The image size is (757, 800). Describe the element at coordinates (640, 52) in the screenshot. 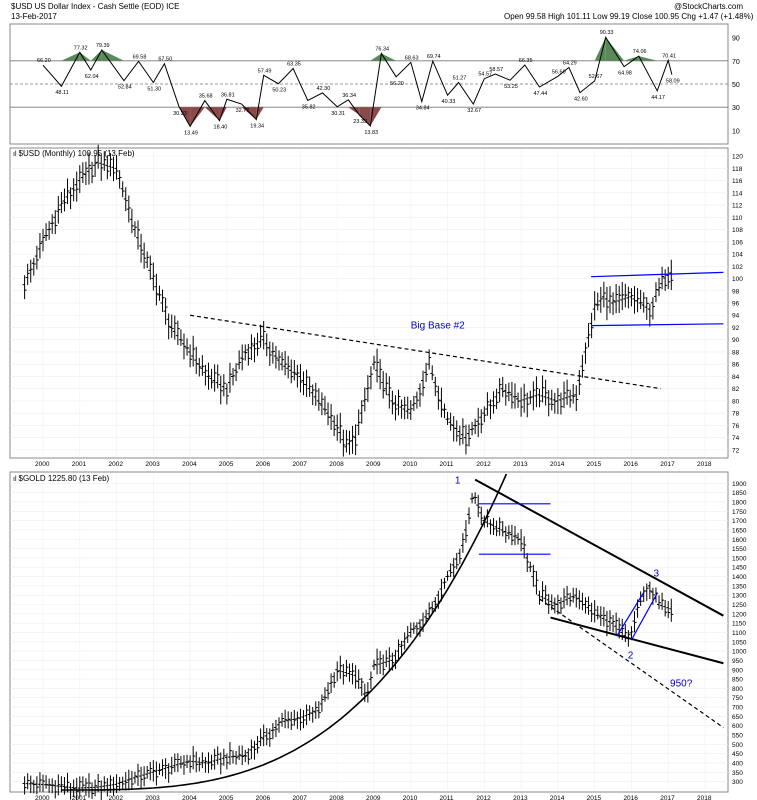

I see `rsi-data-label: 74.06` at that location.